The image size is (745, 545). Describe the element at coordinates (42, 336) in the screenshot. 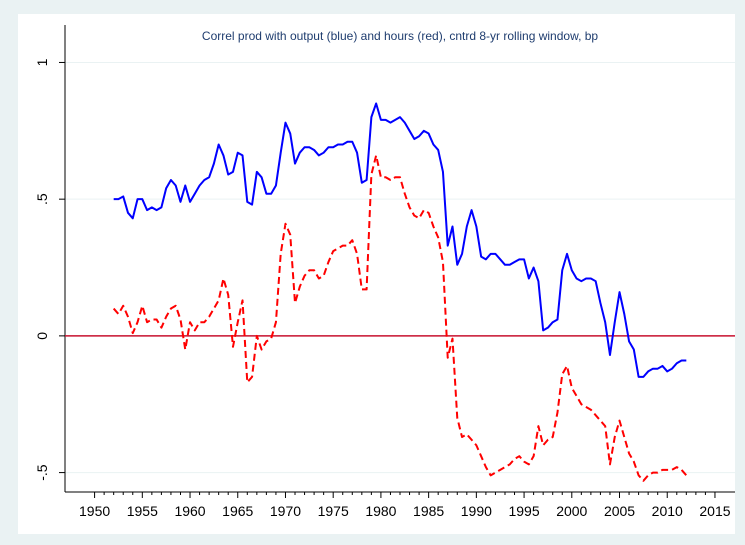

I see `y-tick-label: 0` at that location.